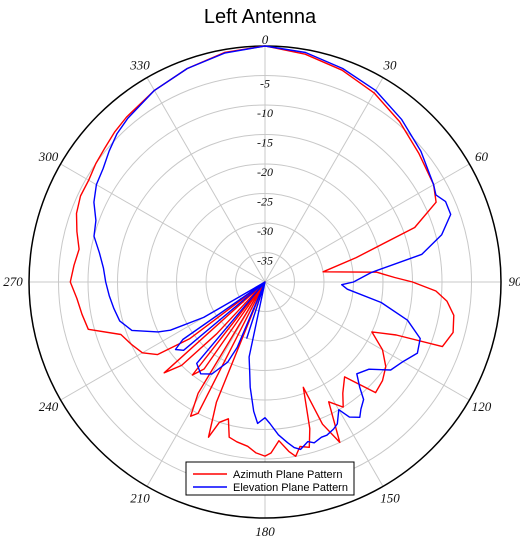 The height and width of the screenshot is (539, 520). Describe the element at coordinates (390, 64) in the screenshot. I see `angle-tick-label: 30` at that location.